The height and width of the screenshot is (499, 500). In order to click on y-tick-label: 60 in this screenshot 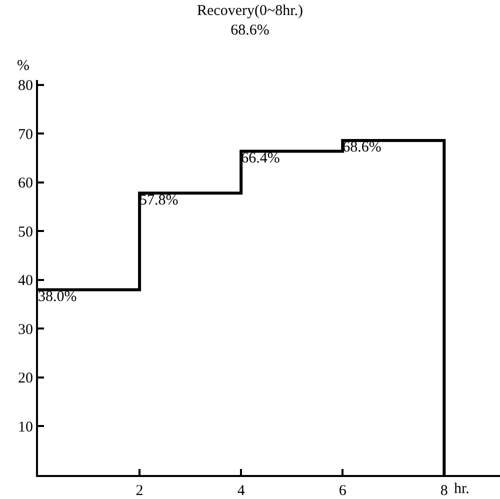, I will do `click(25, 184)`.